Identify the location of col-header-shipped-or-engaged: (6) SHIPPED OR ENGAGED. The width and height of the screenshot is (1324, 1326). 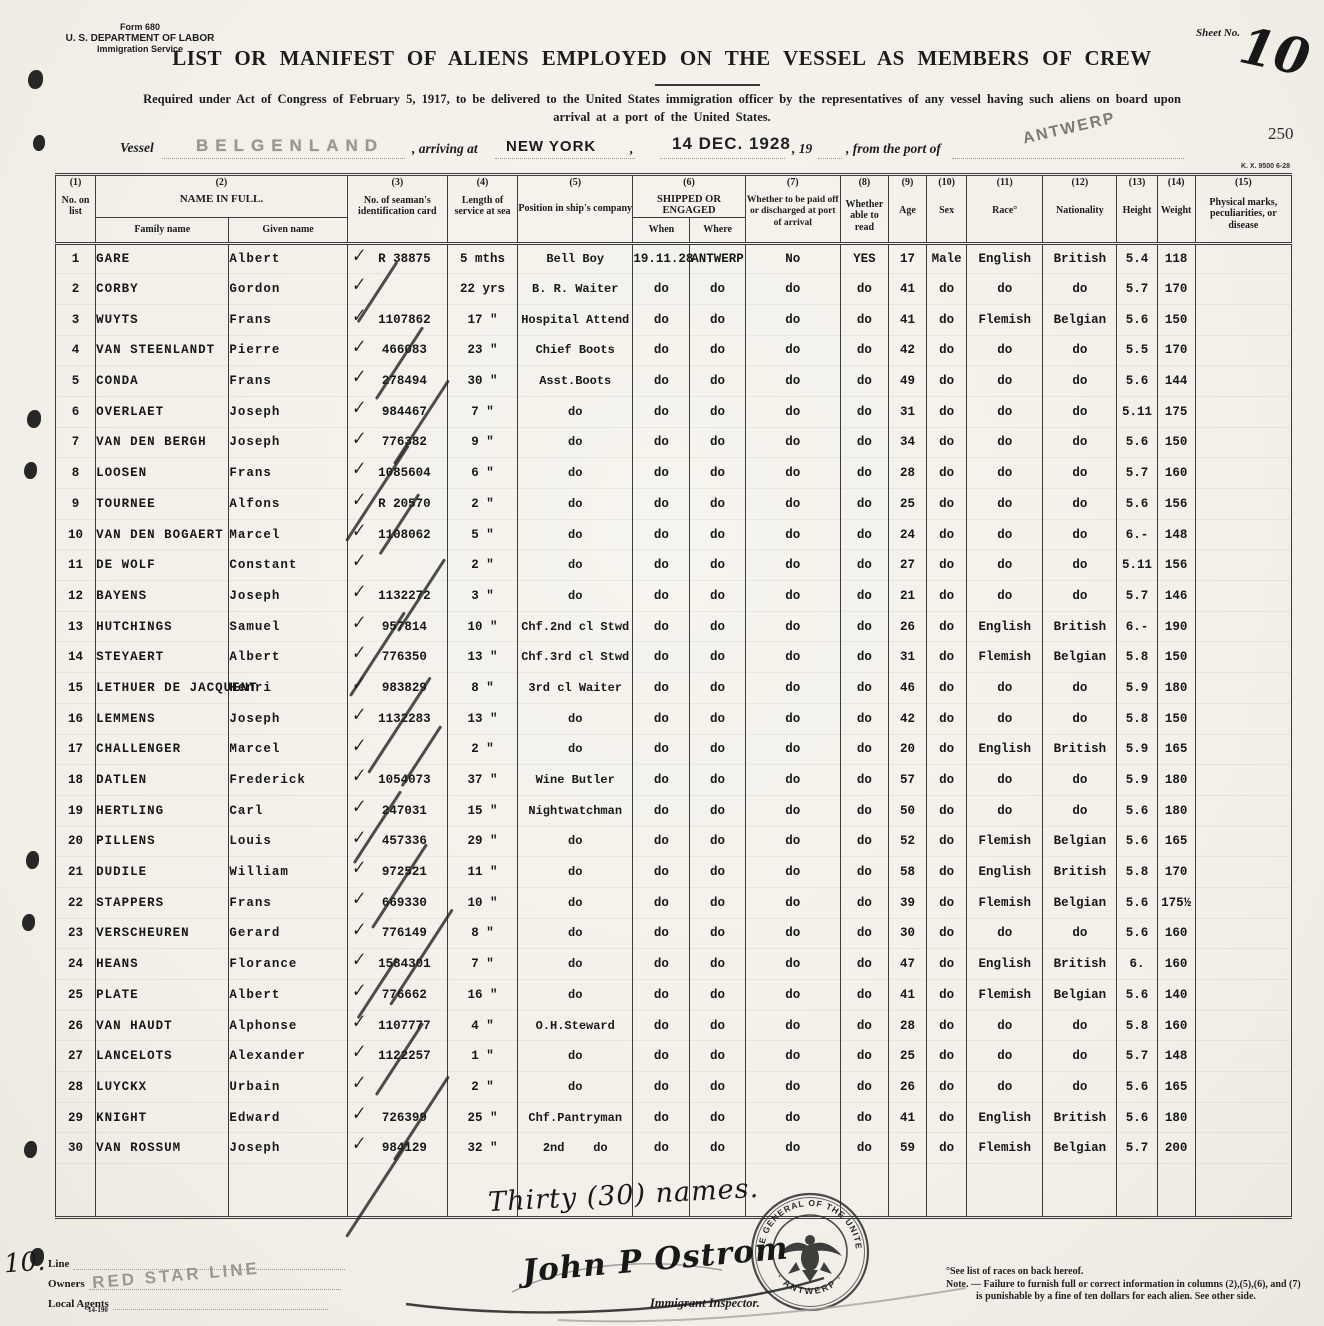
(689, 197).